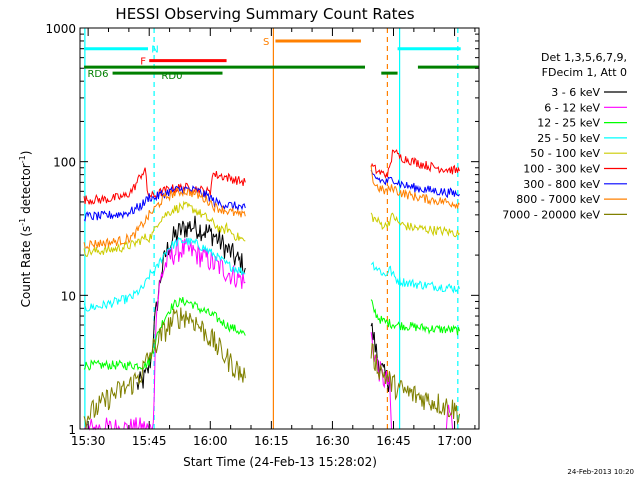 Image resolution: width=640 pixels, height=480 pixels. I want to click on y-tick-label-1: 1, so click(72, 430).